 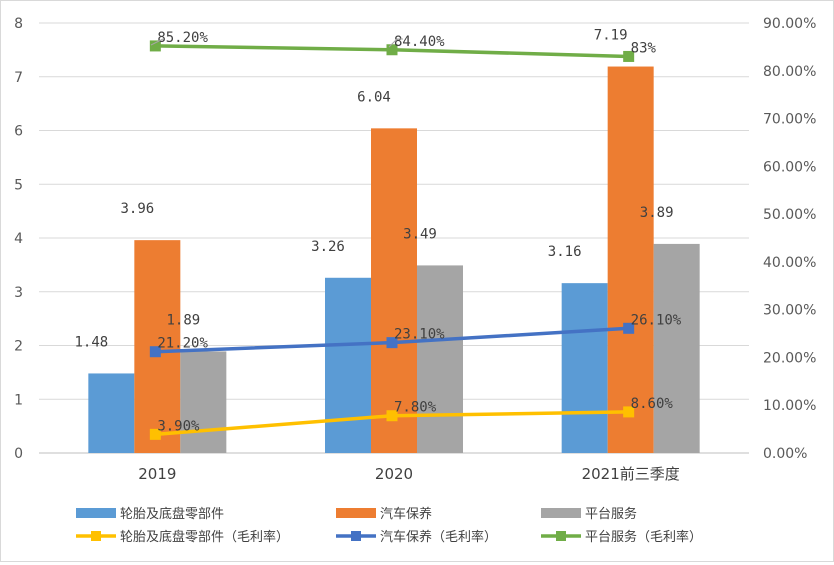 What do you see at coordinates (789, 24) in the screenshot?
I see `right-tick-label: 90.00%` at bounding box center [789, 24].